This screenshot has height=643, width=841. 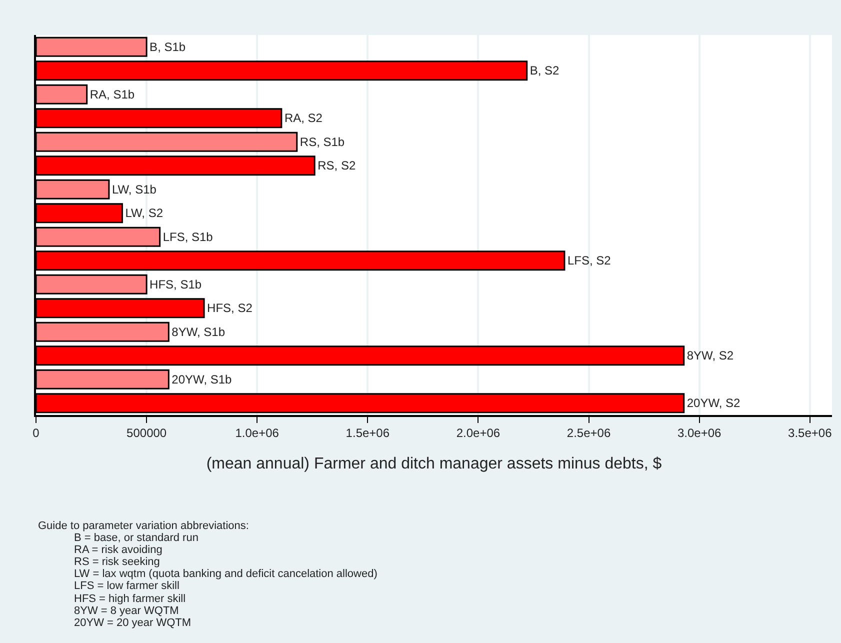 What do you see at coordinates (126, 611) in the screenshot?
I see `text: 8YW = 8 year WQTM` at bounding box center [126, 611].